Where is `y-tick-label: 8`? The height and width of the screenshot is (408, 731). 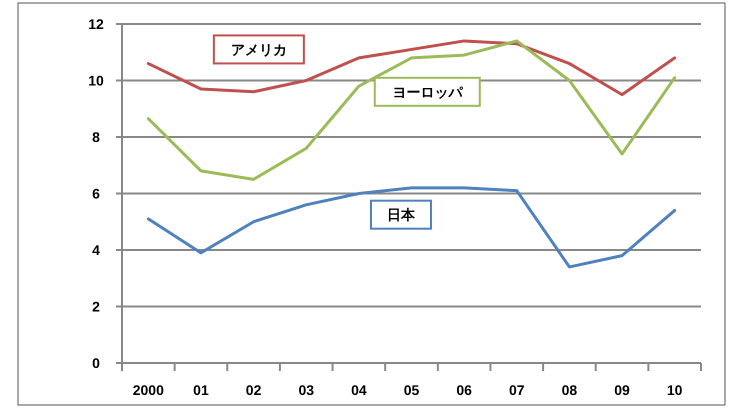 y-tick-label: 8 is located at coordinates (96, 137).